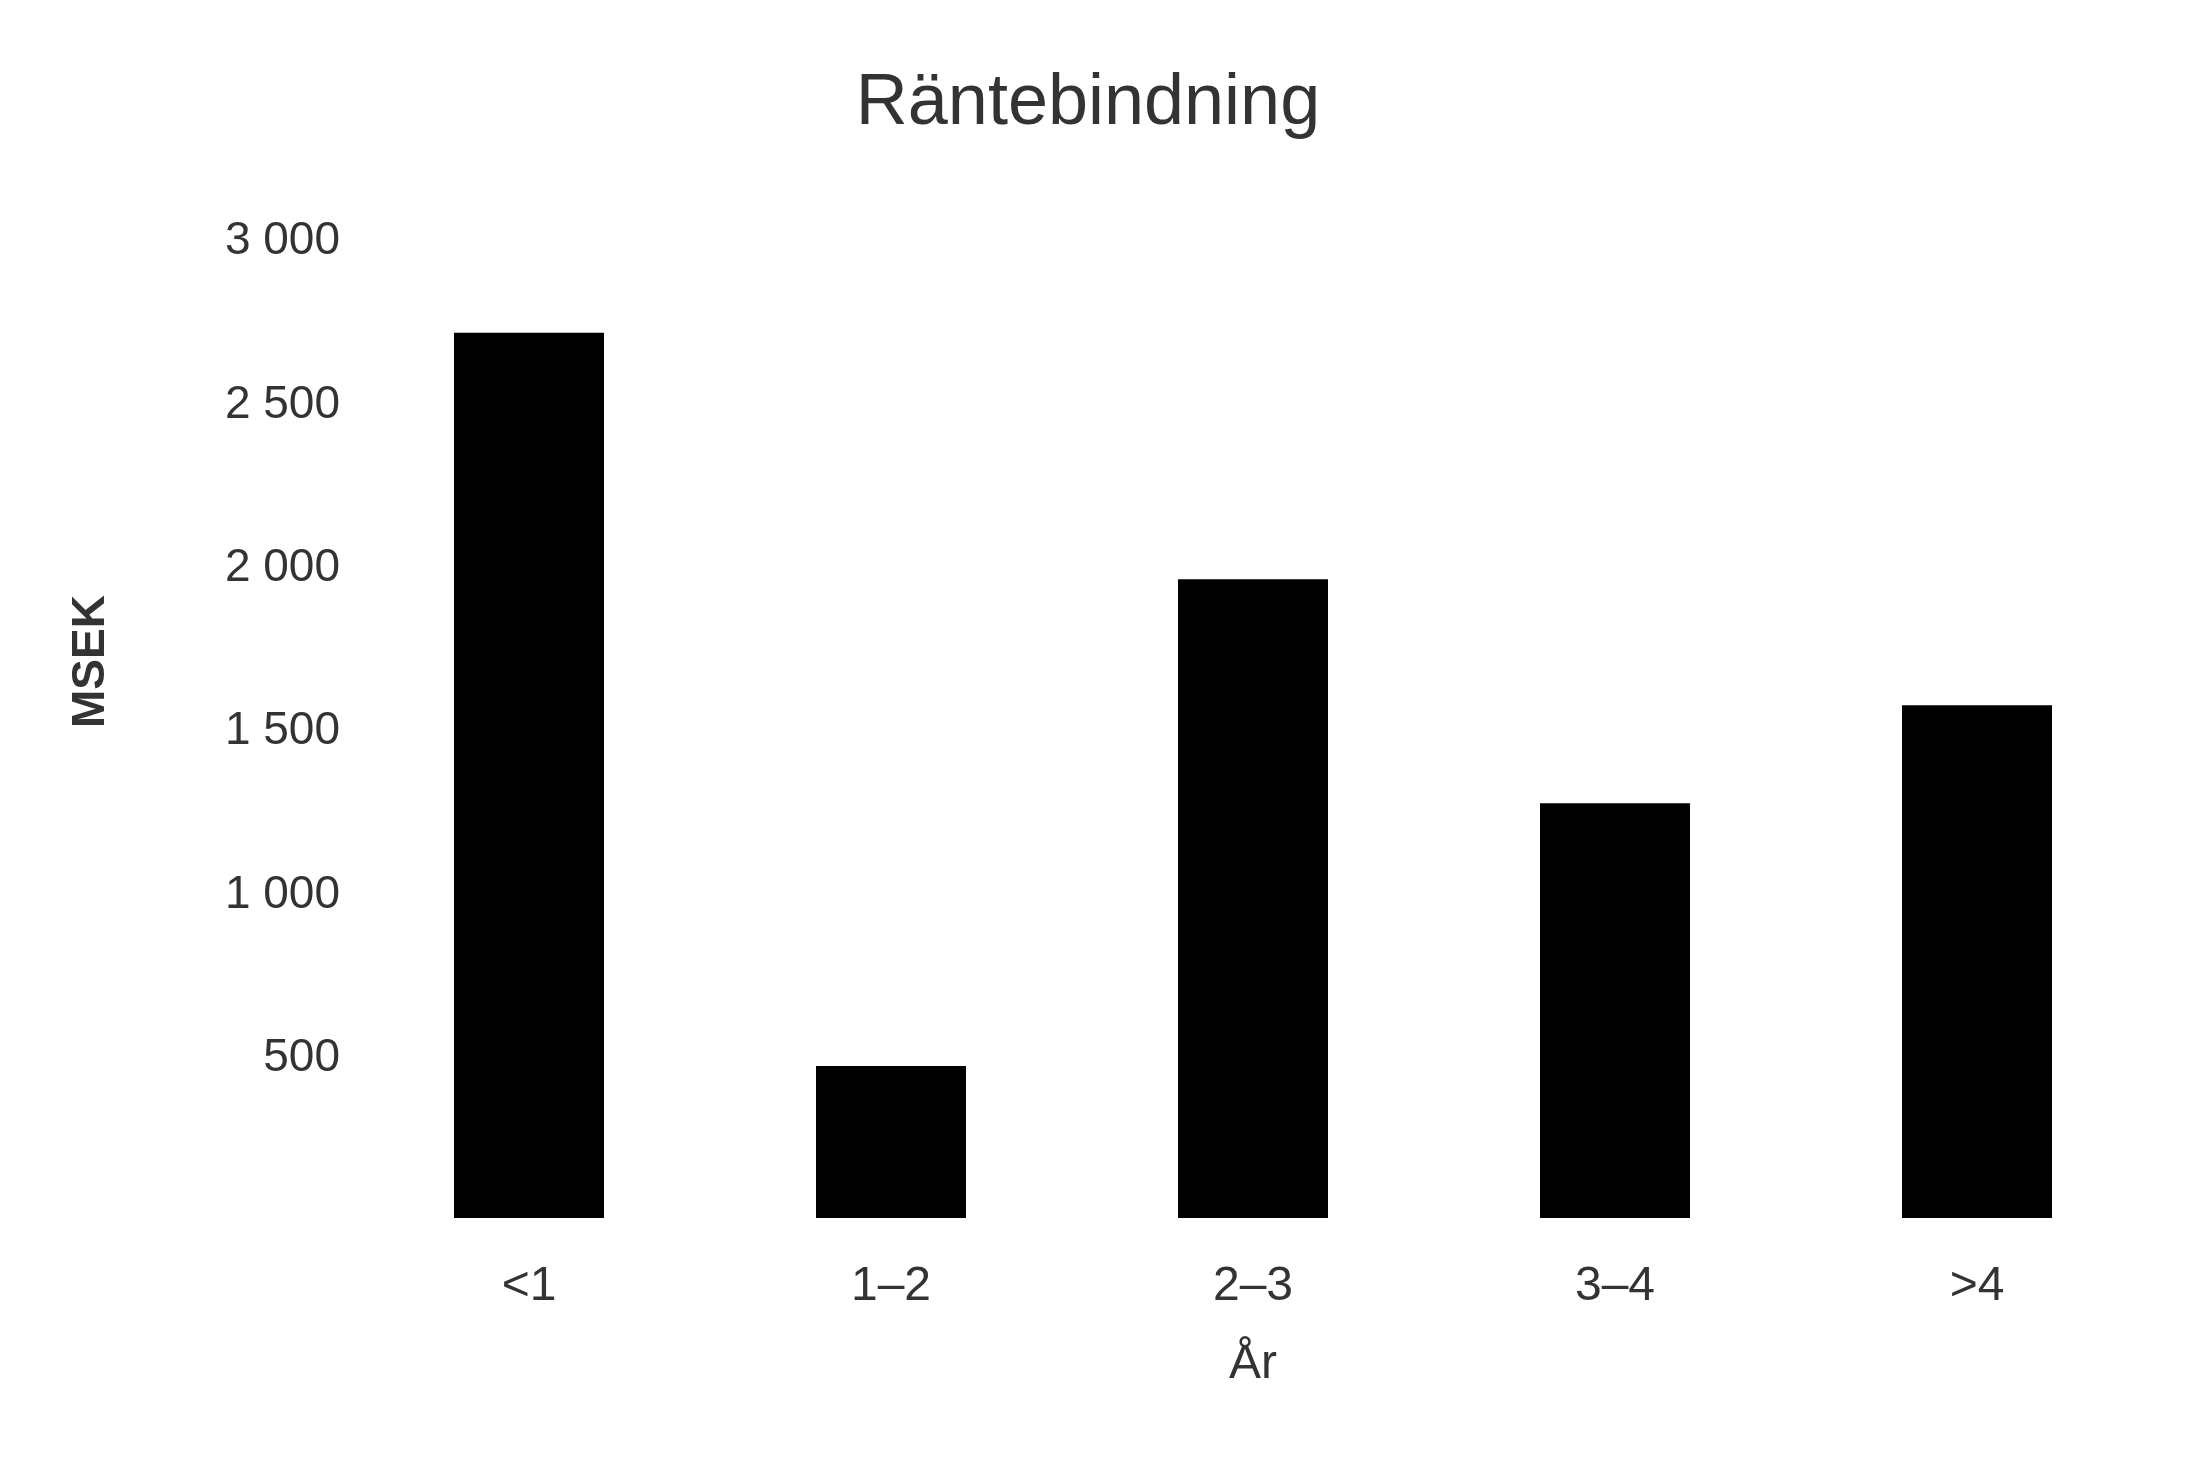 This screenshot has height=1457, width=2189. What do you see at coordinates (282, 891) in the screenshot?
I see `y-tick-label: 1 000` at bounding box center [282, 891].